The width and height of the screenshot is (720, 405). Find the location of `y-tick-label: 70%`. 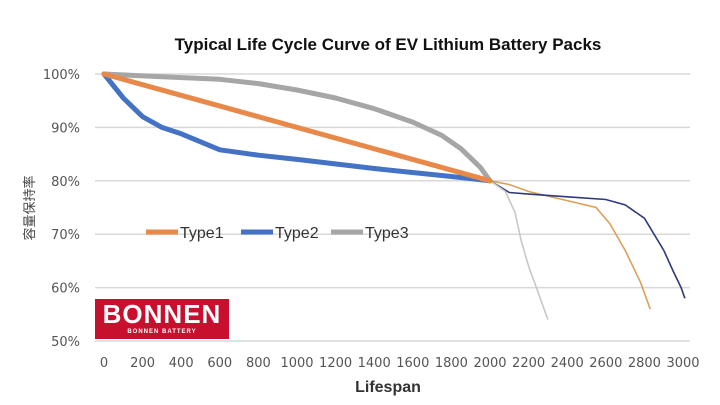

y-tick-label: 70% is located at coordinates (65, 235).